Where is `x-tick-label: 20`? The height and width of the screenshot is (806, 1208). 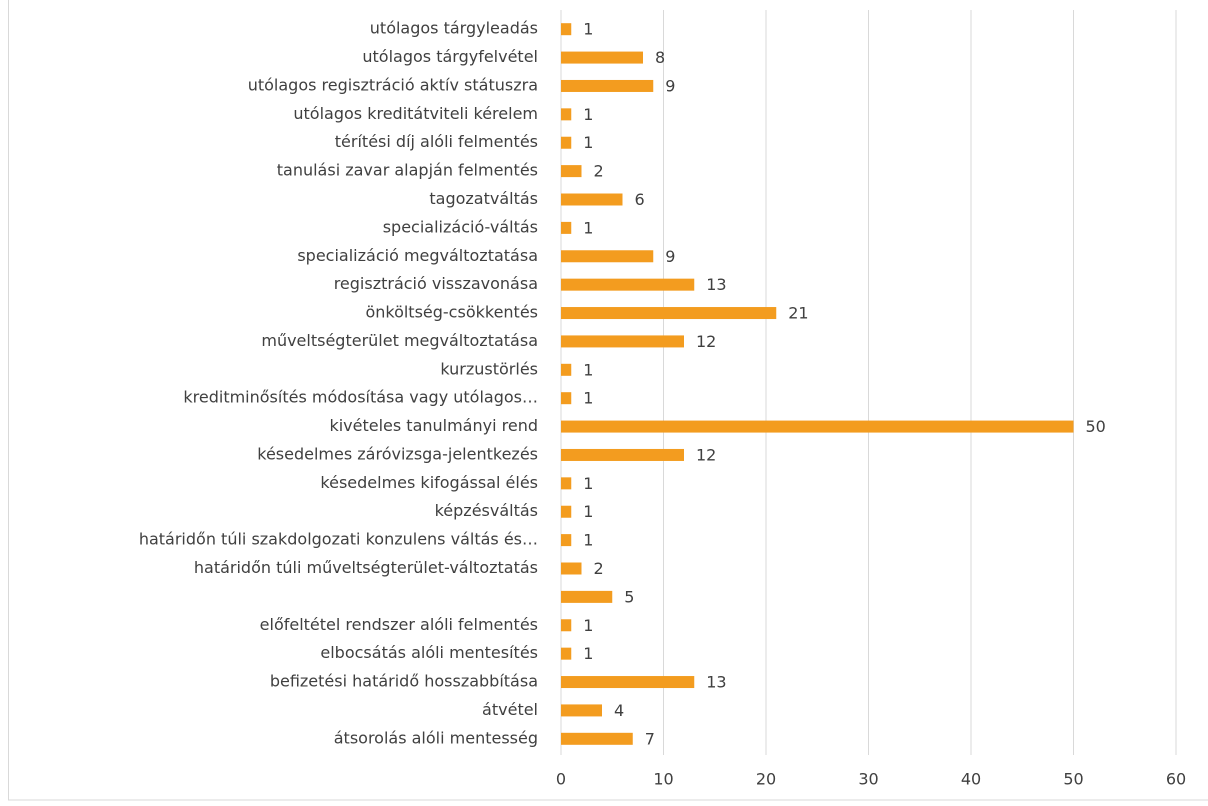
x-tick-label: 20 is located at coordinates (766, 779).